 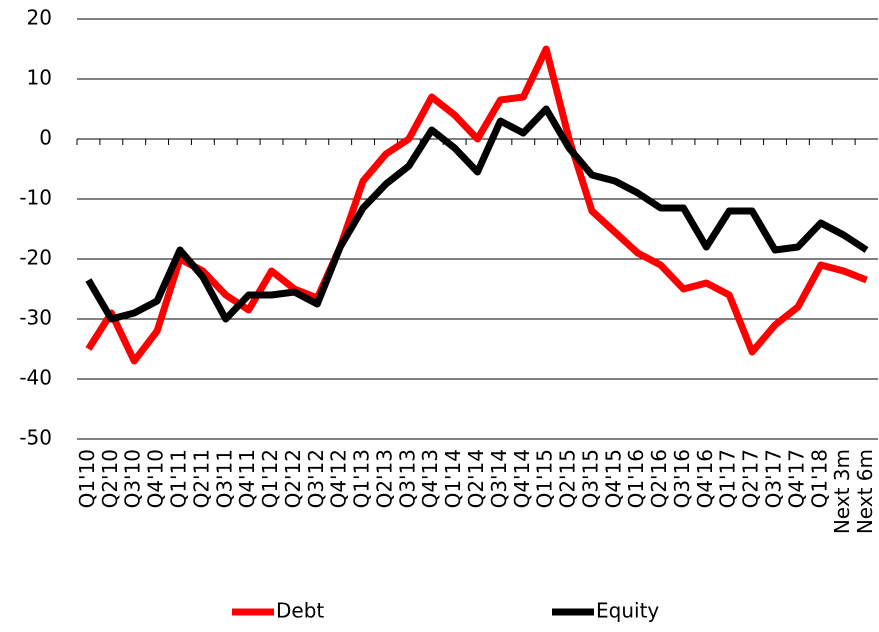 What do you see at coordinates (545, 478) in the screenshot?
I see `x-tick-label: Q1'15` at bounding box center [545, 478].